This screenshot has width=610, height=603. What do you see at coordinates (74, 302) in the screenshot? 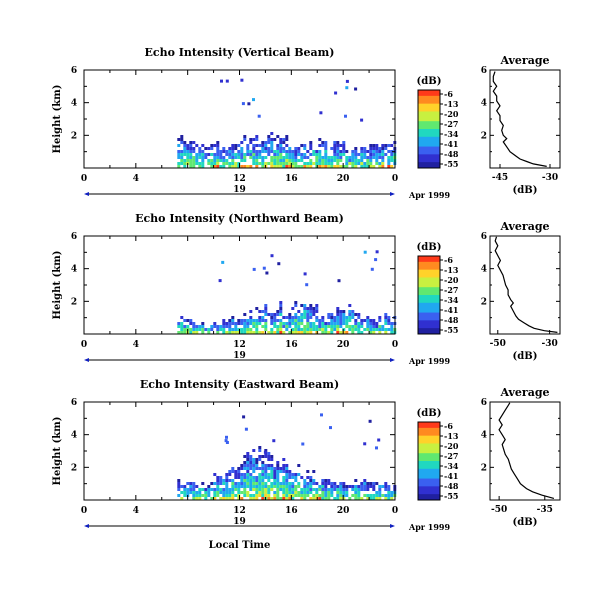
I see `y-tick-label: 2` at bounding box center [74, 302].